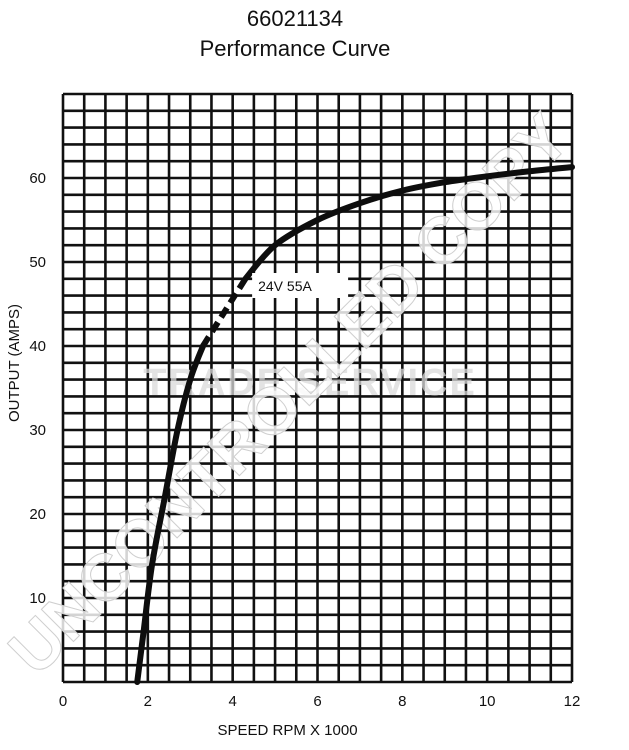 The width and height of the screenshot is (629, 750). I want to click on y-tick-label: 10, so click(37, 598).